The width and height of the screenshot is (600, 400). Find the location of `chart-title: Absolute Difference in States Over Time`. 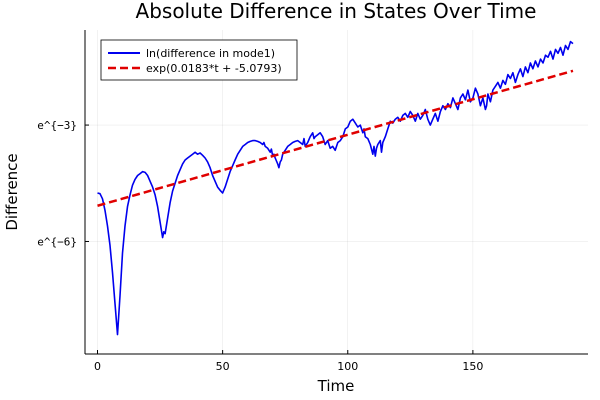

chart-title: Absolute Difference in States Over Time is located at coordinates (336, 11).